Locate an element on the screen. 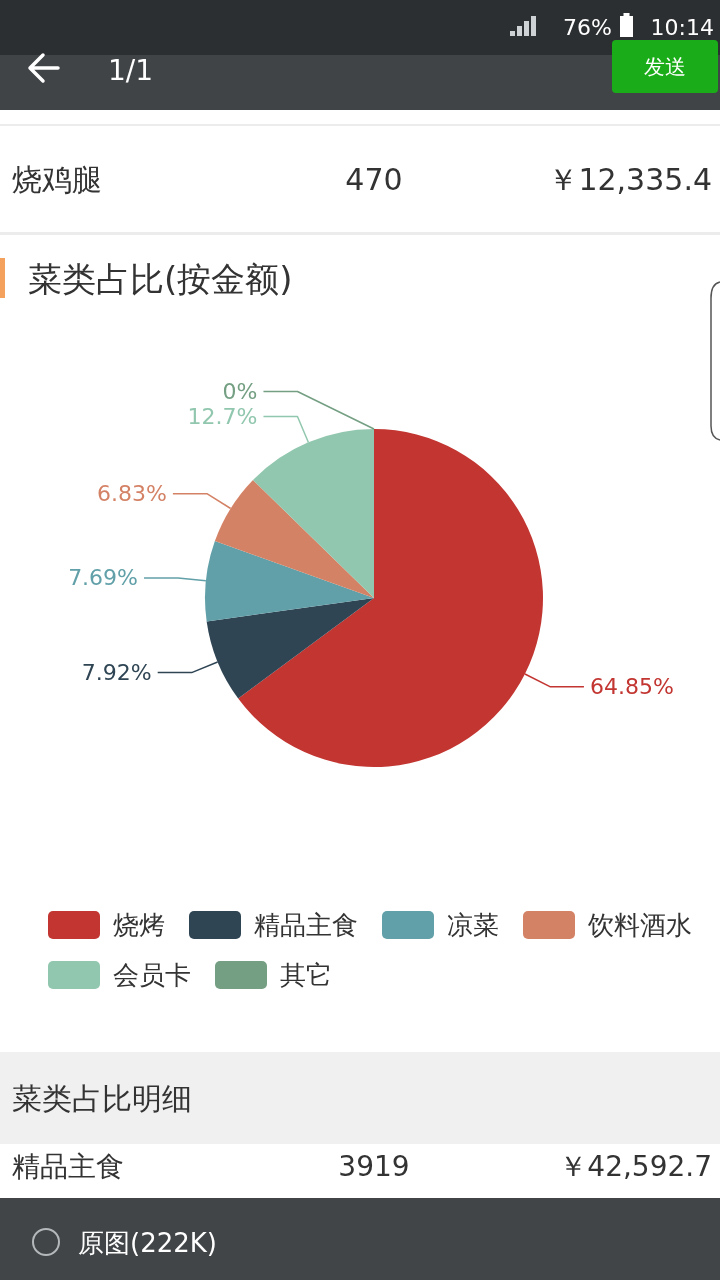 The width and height of the screenshot is (720, 1280). text: ￥12,335.4 is located at coordinates (630, 179).